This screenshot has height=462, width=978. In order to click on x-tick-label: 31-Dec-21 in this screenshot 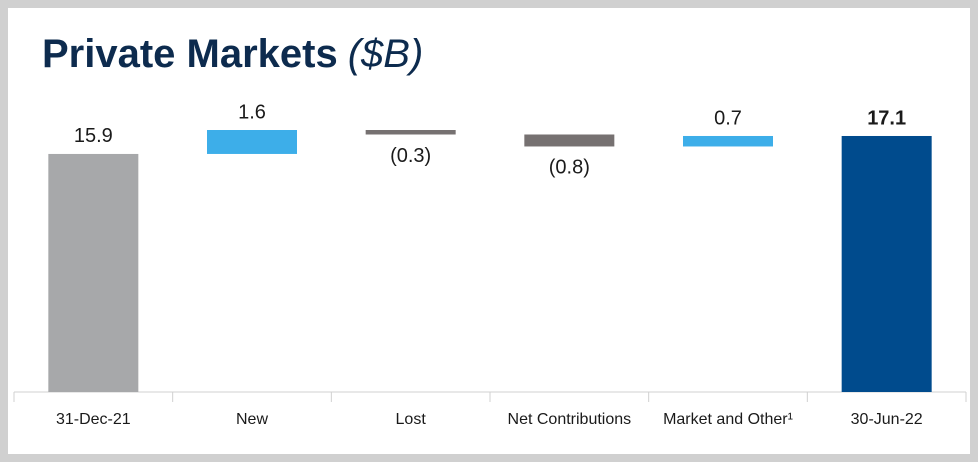, I will do `click(93, 419)`.